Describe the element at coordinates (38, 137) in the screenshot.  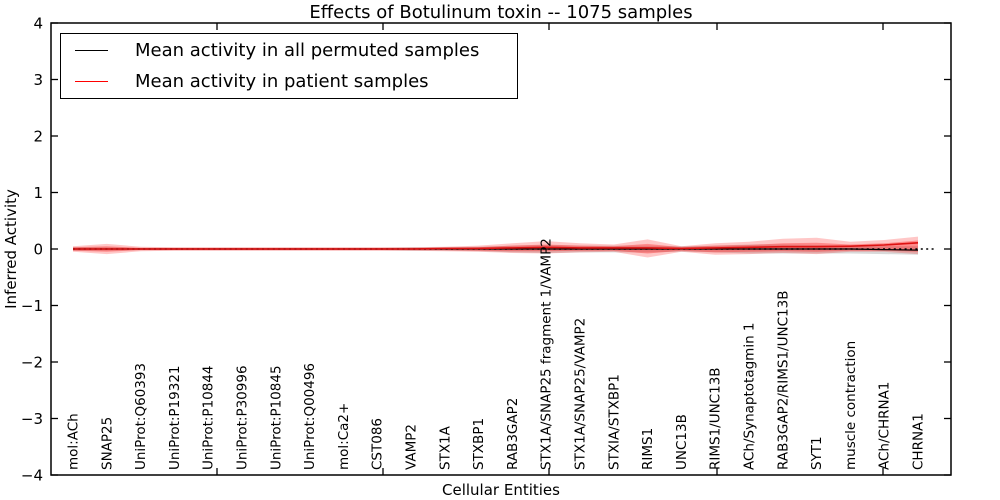
I see `y-tick-label: 2` at that location.